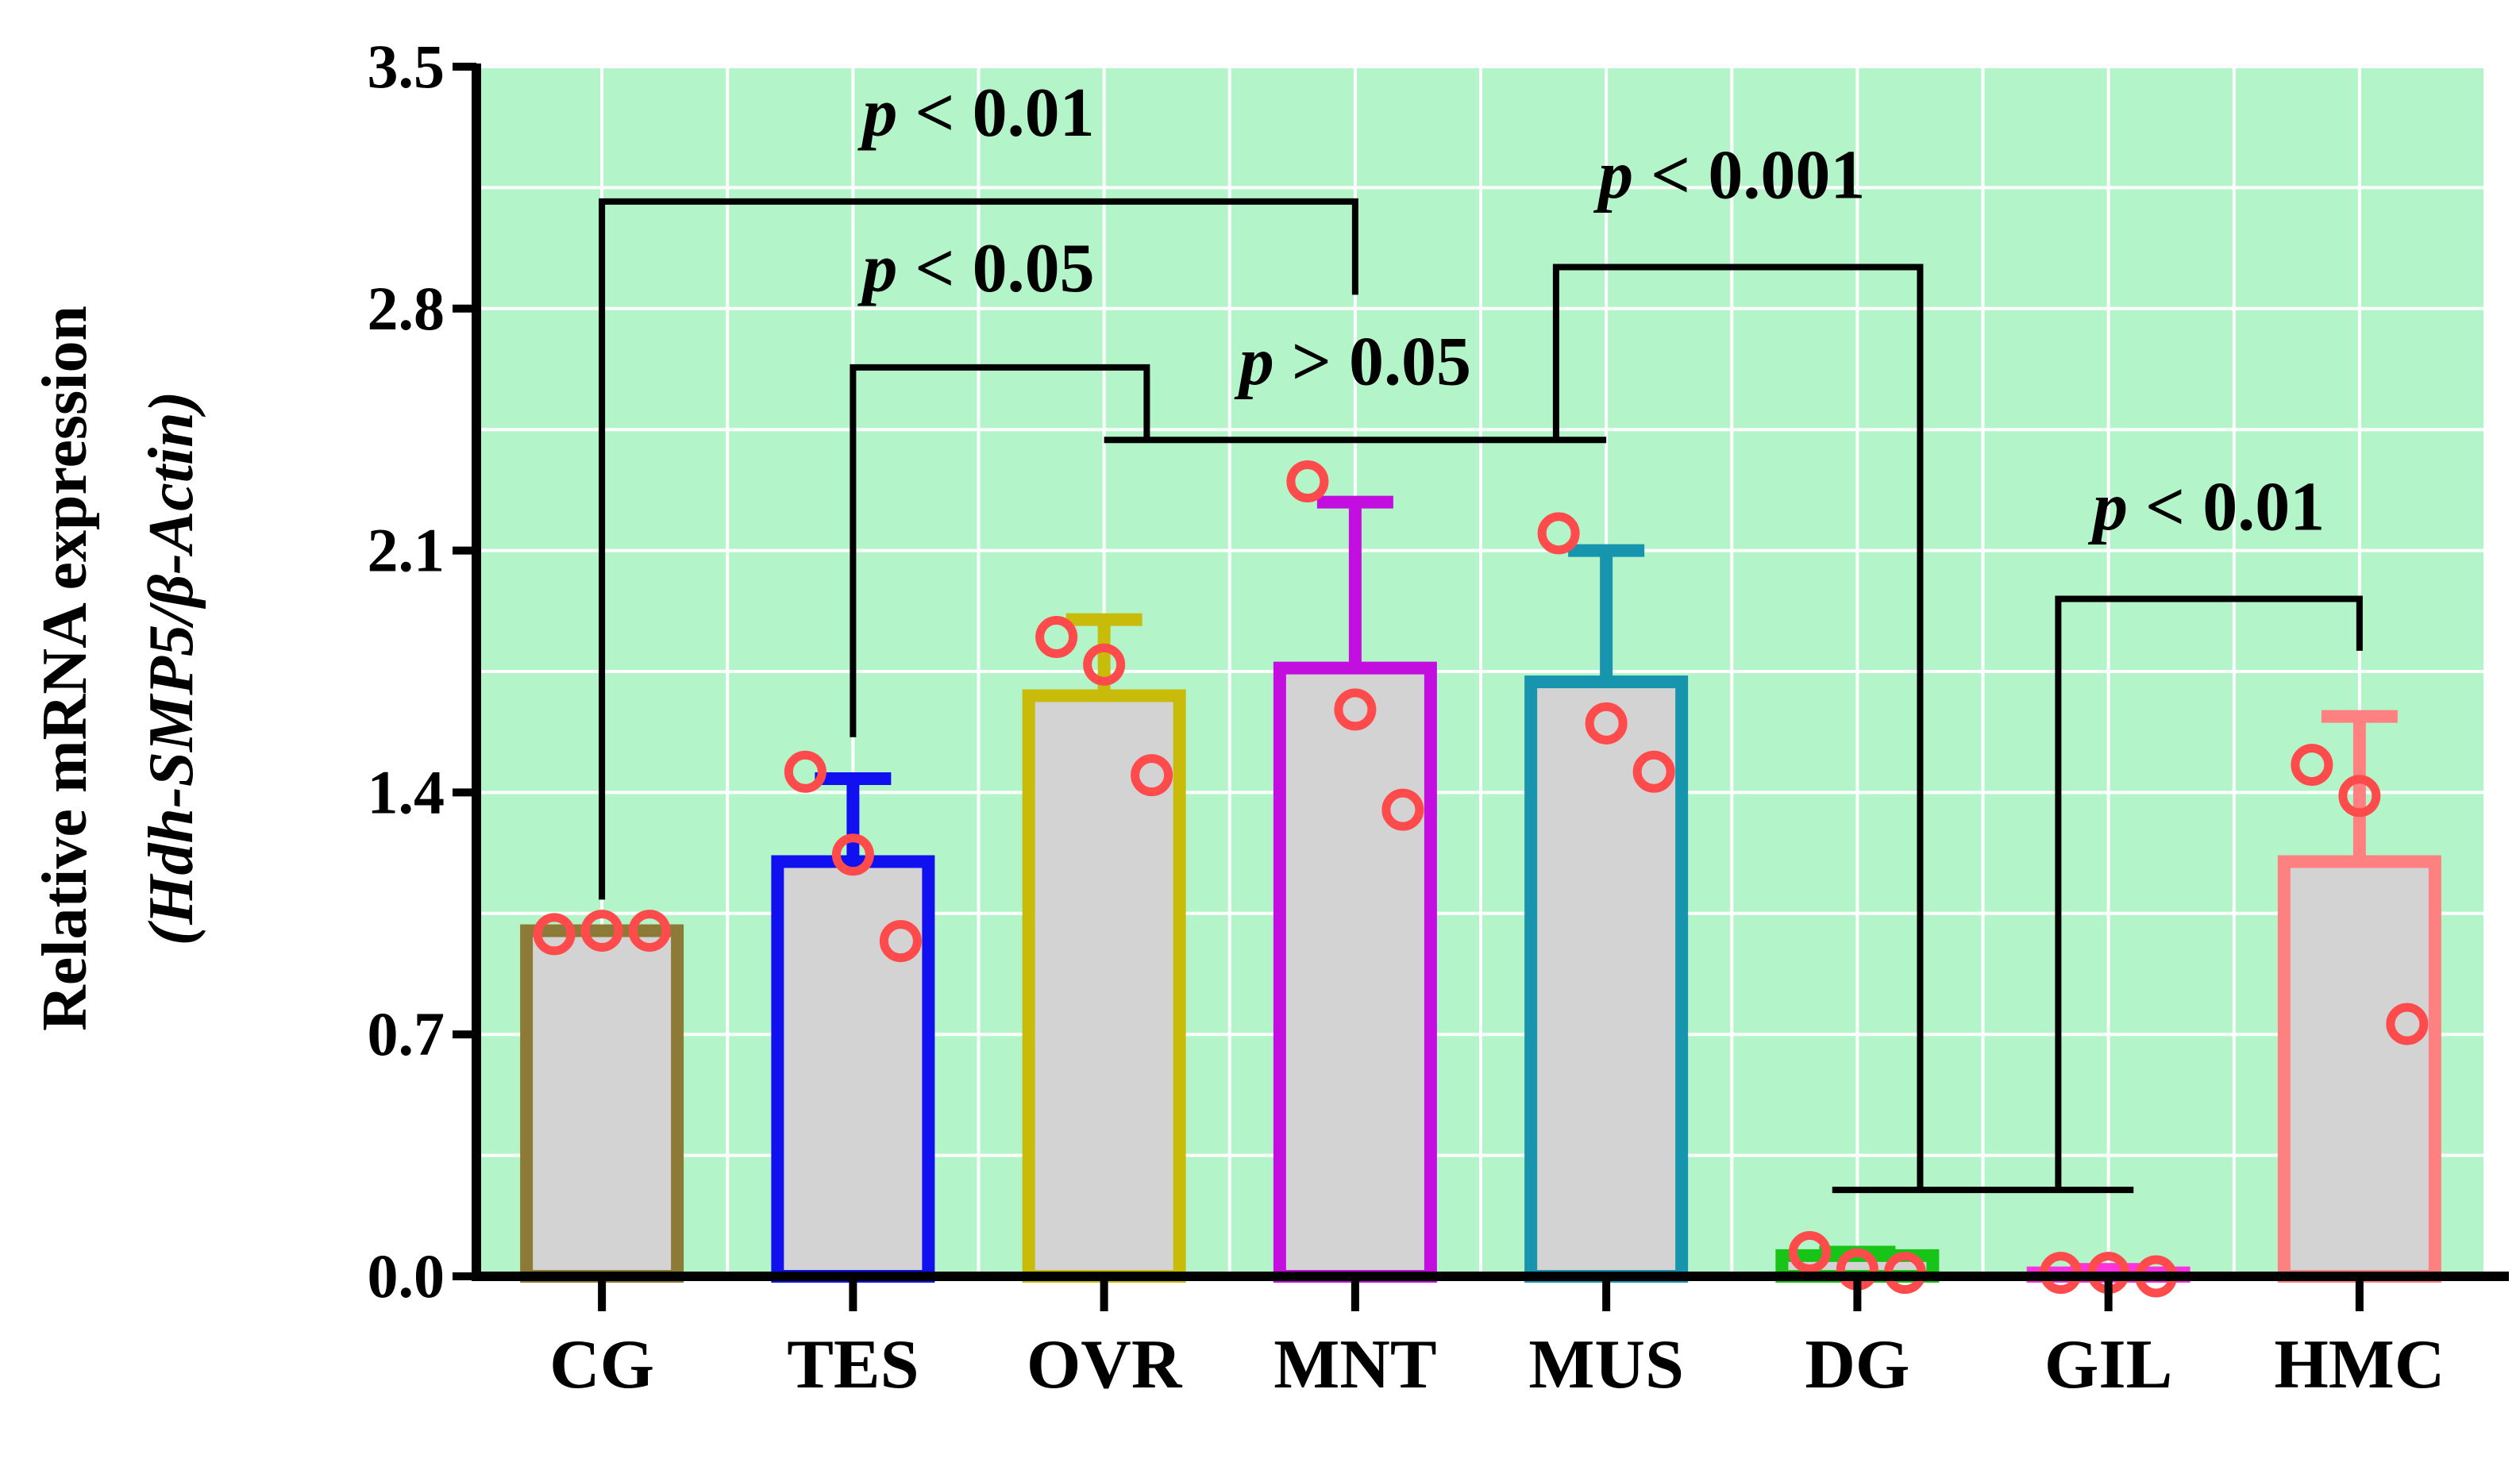 The width and height of the screenshot is (2520, 1470). What do you see at coordinates (602, 1103) in the screenshot?
I see `bar-cg` at bounding box center [602, 1103].